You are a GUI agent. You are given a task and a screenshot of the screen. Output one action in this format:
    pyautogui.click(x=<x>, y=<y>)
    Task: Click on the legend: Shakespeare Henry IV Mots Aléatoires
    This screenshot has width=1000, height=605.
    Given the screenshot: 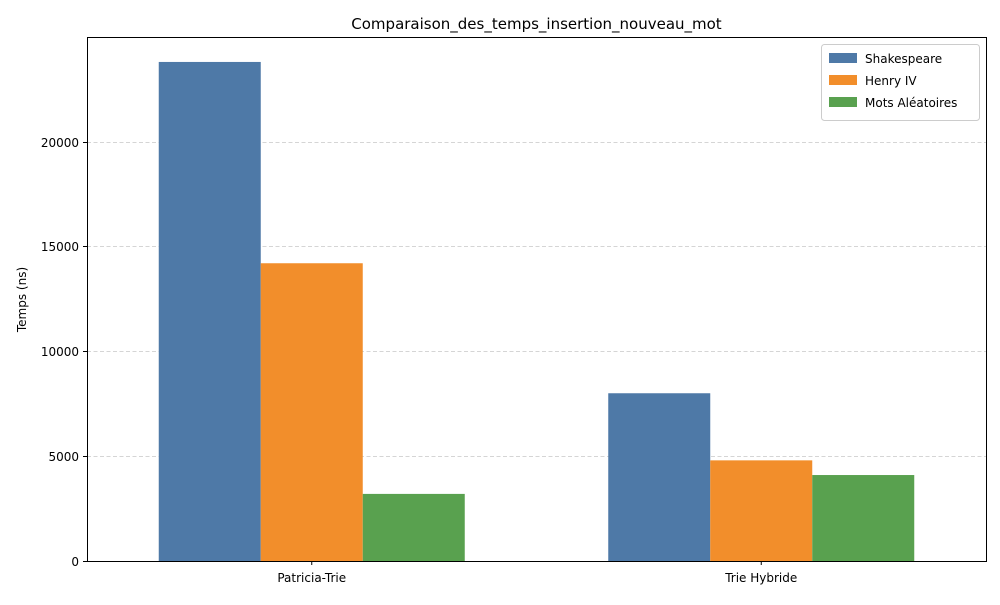 What is the action you would take?
    pyautogui.click(x=900, y=82)
    